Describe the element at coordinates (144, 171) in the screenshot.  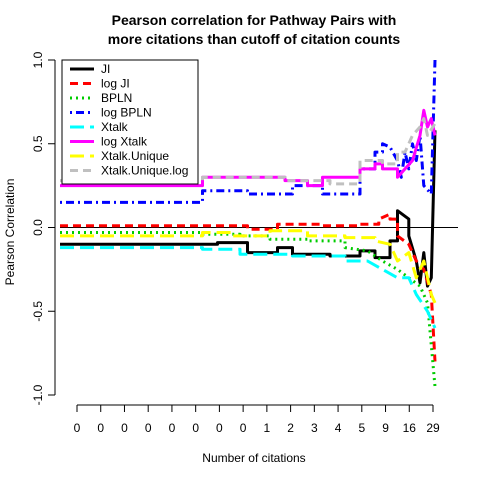
I see `legend-label: Xtalk.Unique.log` at that location.